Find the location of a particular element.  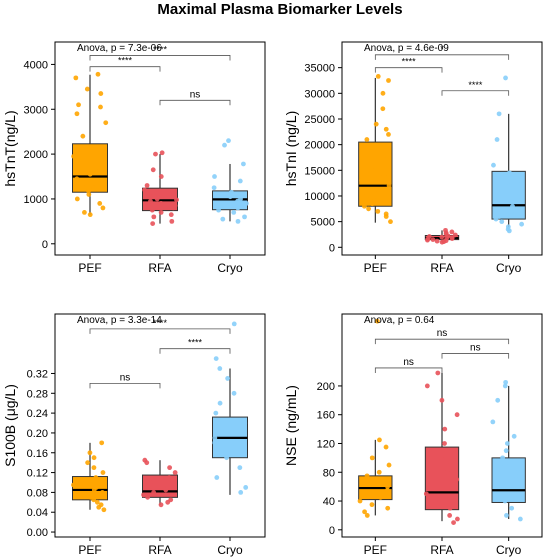

x-tick-label: Cryo is located at coordinates (230, 550).